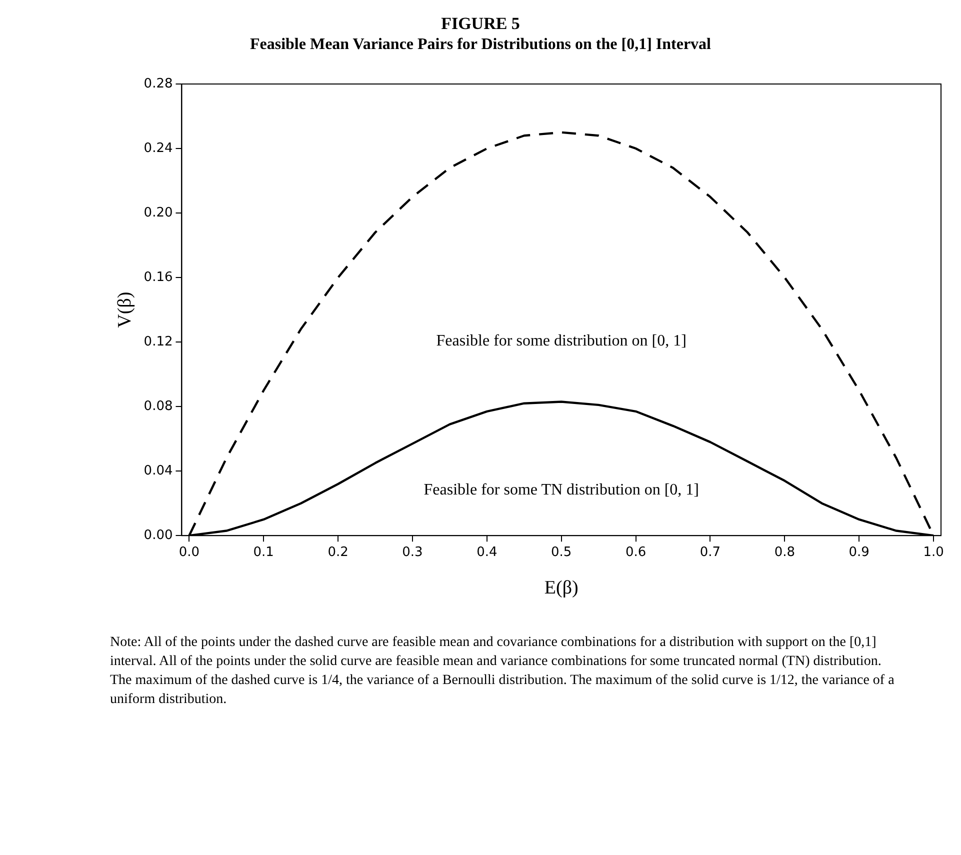 The image size is (961, 855). Describe the element at coordinates (859, 552) in the screenshot. I see `x-tick-label: 0.9` at that location.